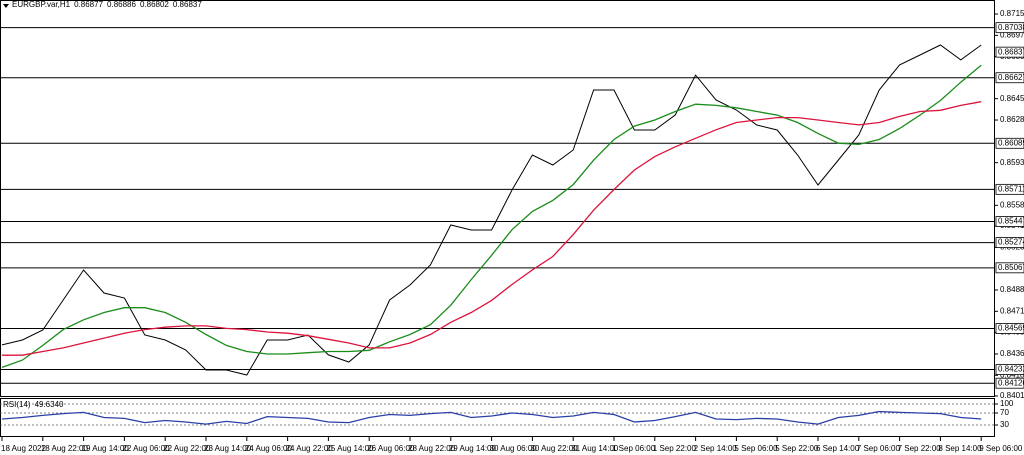 This screenshot has height=455, width=1024. Describe the element at coordinates (960, 448) in the screenshot. I see `x-tick-label: 8 Sep 14:00` at that location.